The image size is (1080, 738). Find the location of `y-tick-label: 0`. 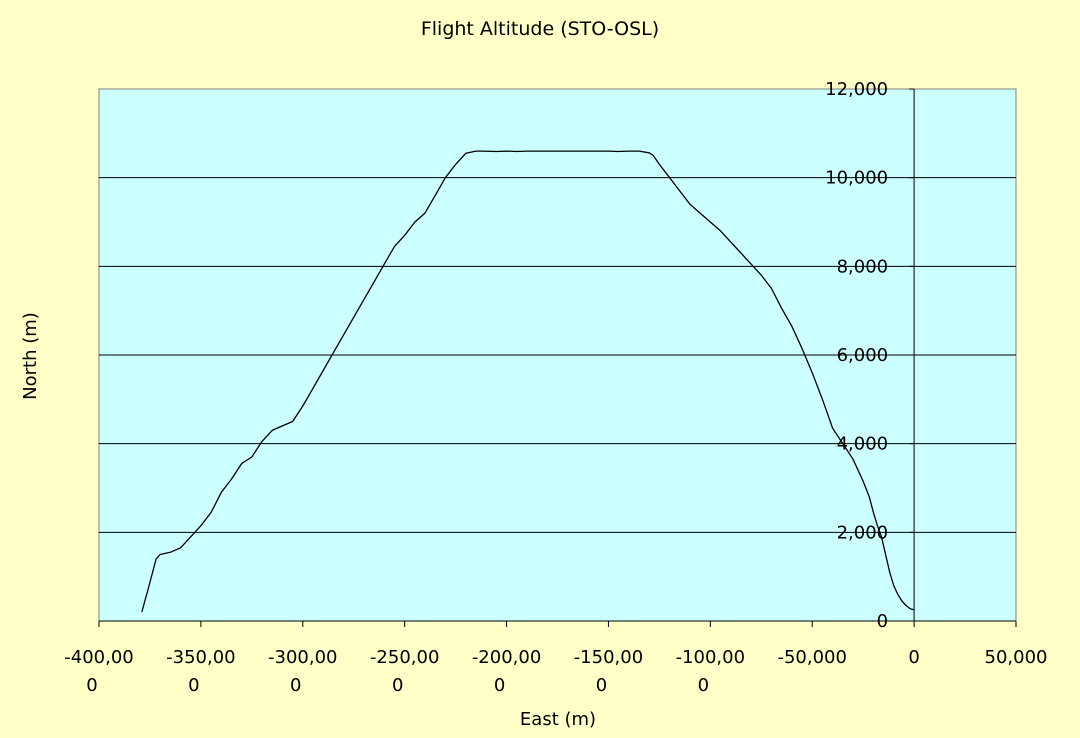

y-tick-label: 0 is located at coordinates (882, 621).